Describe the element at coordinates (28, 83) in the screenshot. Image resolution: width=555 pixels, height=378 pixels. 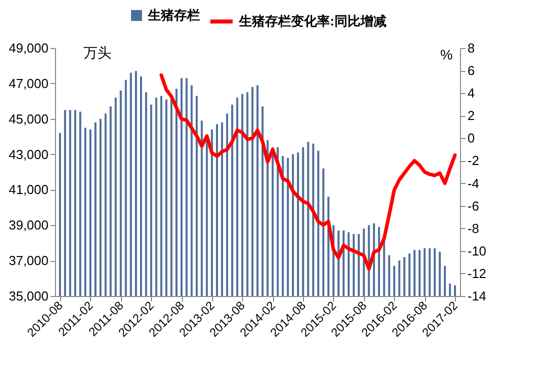
I see `y-tick-label: 47,000` at that location.